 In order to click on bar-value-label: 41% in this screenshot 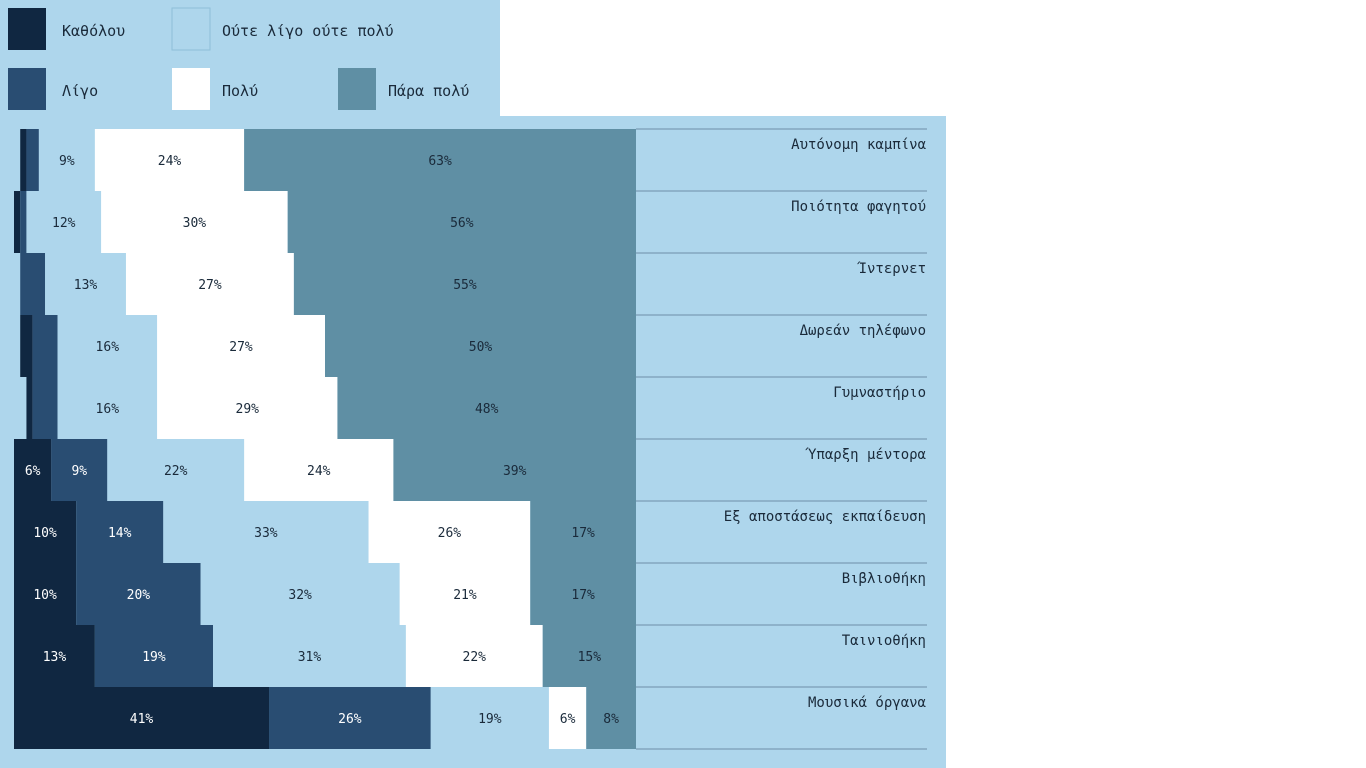, I will do `click(142, 719)`.